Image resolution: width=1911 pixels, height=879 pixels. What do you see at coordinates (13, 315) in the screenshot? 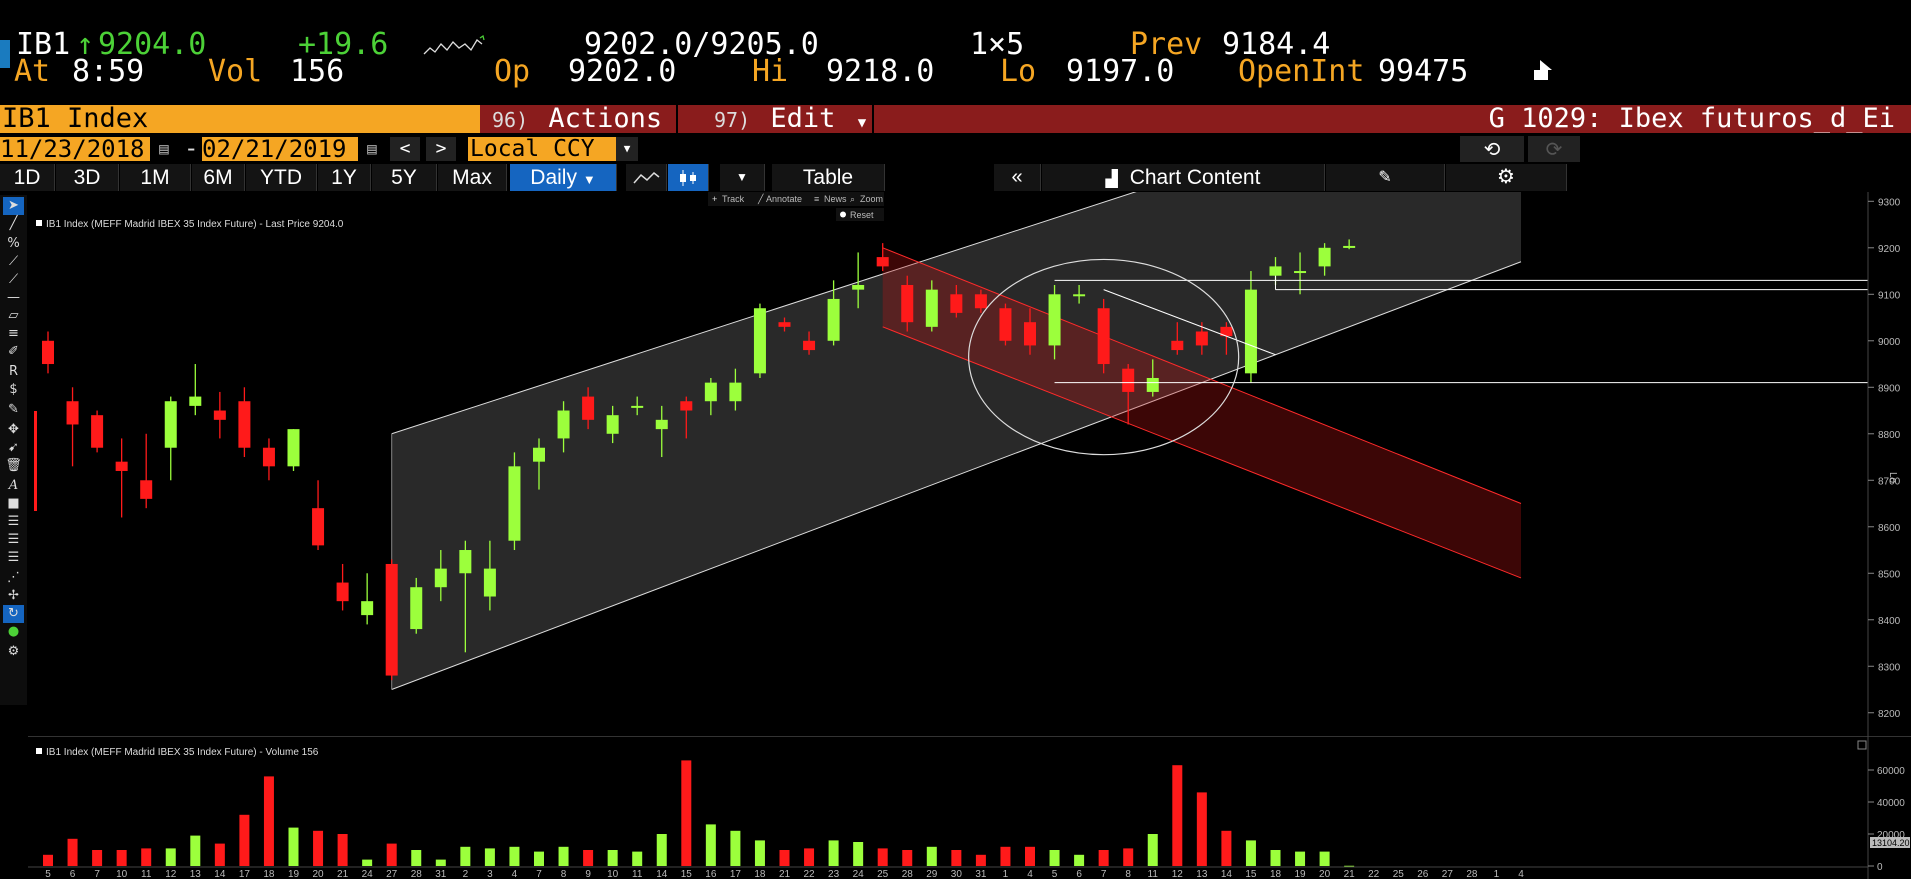
I see `channel-tool-icon: ▱` at bounding box center [13, 315].